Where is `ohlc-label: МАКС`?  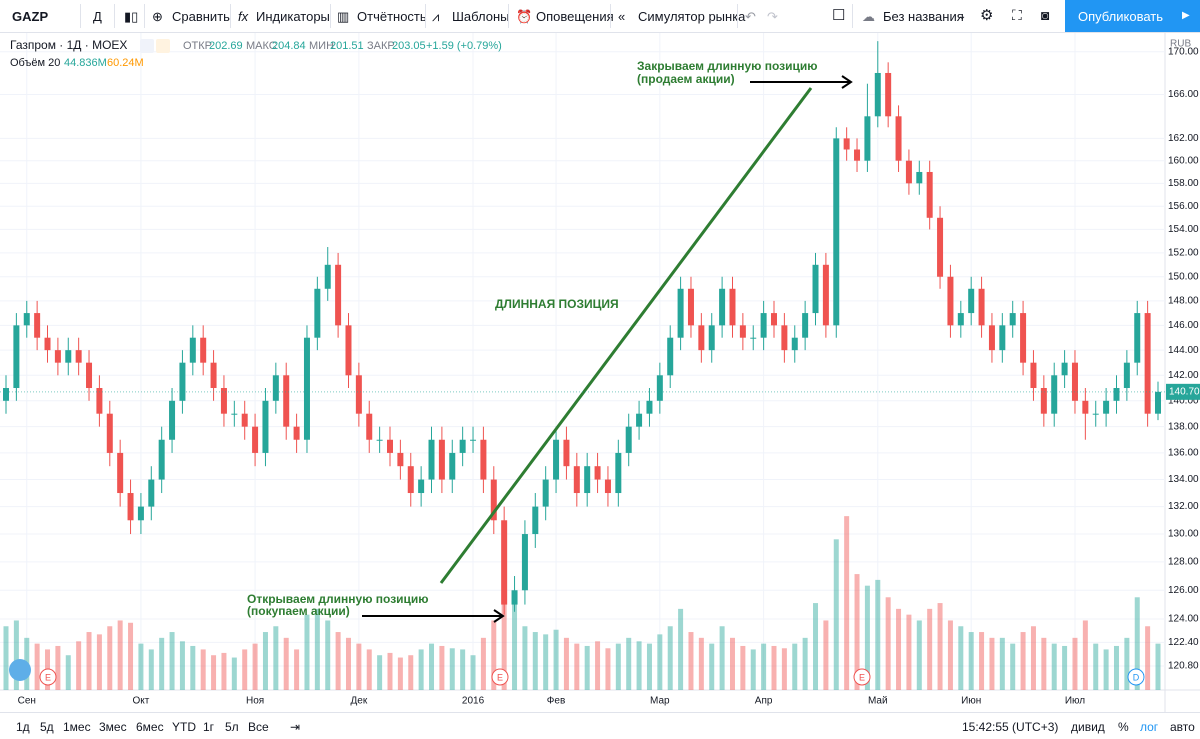
ohlc-label: МАКС is located at coordinates (261, 46).